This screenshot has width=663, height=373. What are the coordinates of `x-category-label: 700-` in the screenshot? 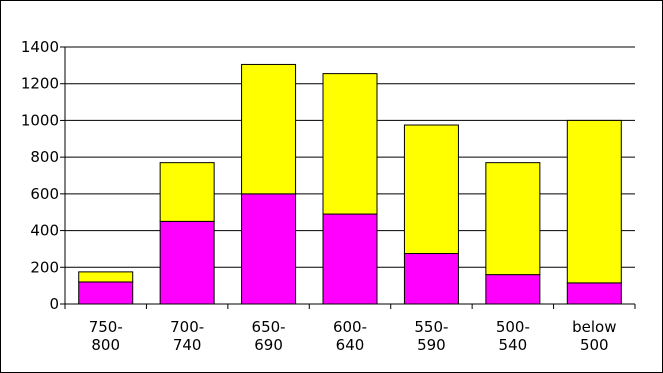 It's located at (187, 327).